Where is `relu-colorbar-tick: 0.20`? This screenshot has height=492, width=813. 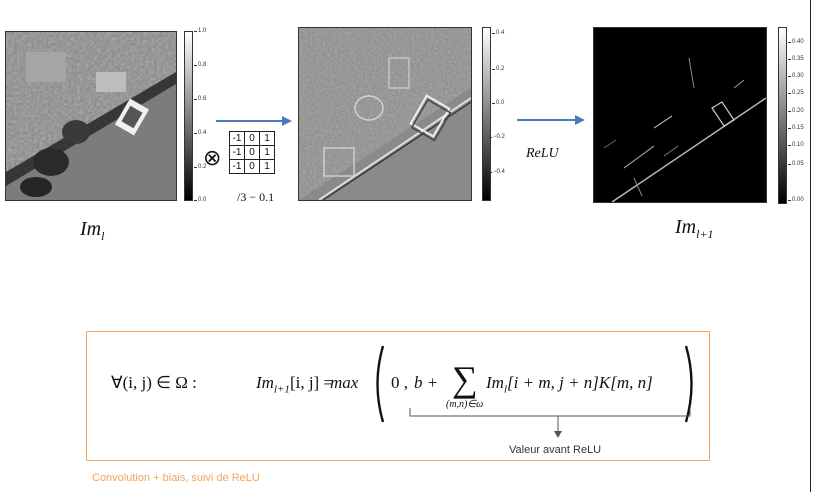 relu-colorbar-tick: 0.20 is located at coordinates (796, 111).